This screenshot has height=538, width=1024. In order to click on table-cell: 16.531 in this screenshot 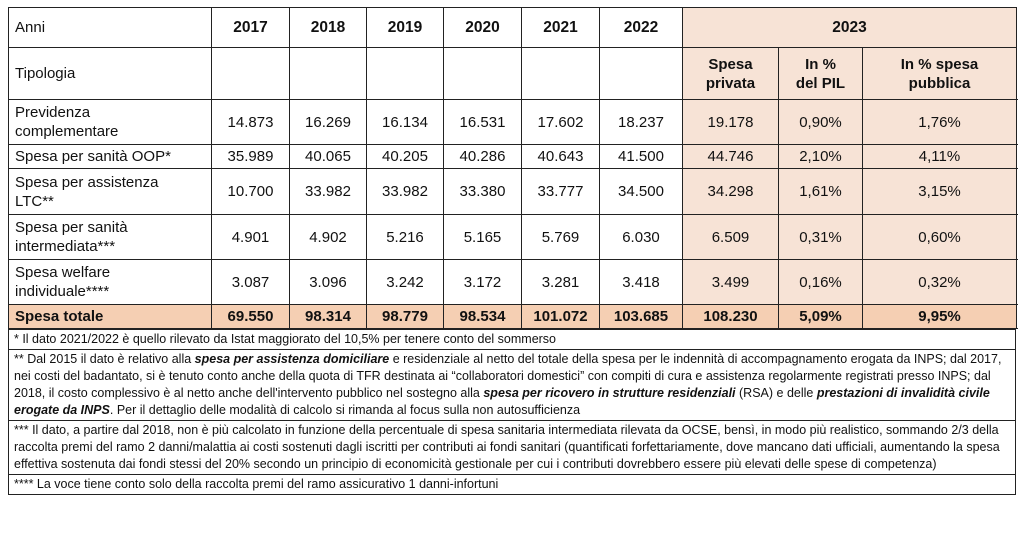, I will do `click(482, 122)`.